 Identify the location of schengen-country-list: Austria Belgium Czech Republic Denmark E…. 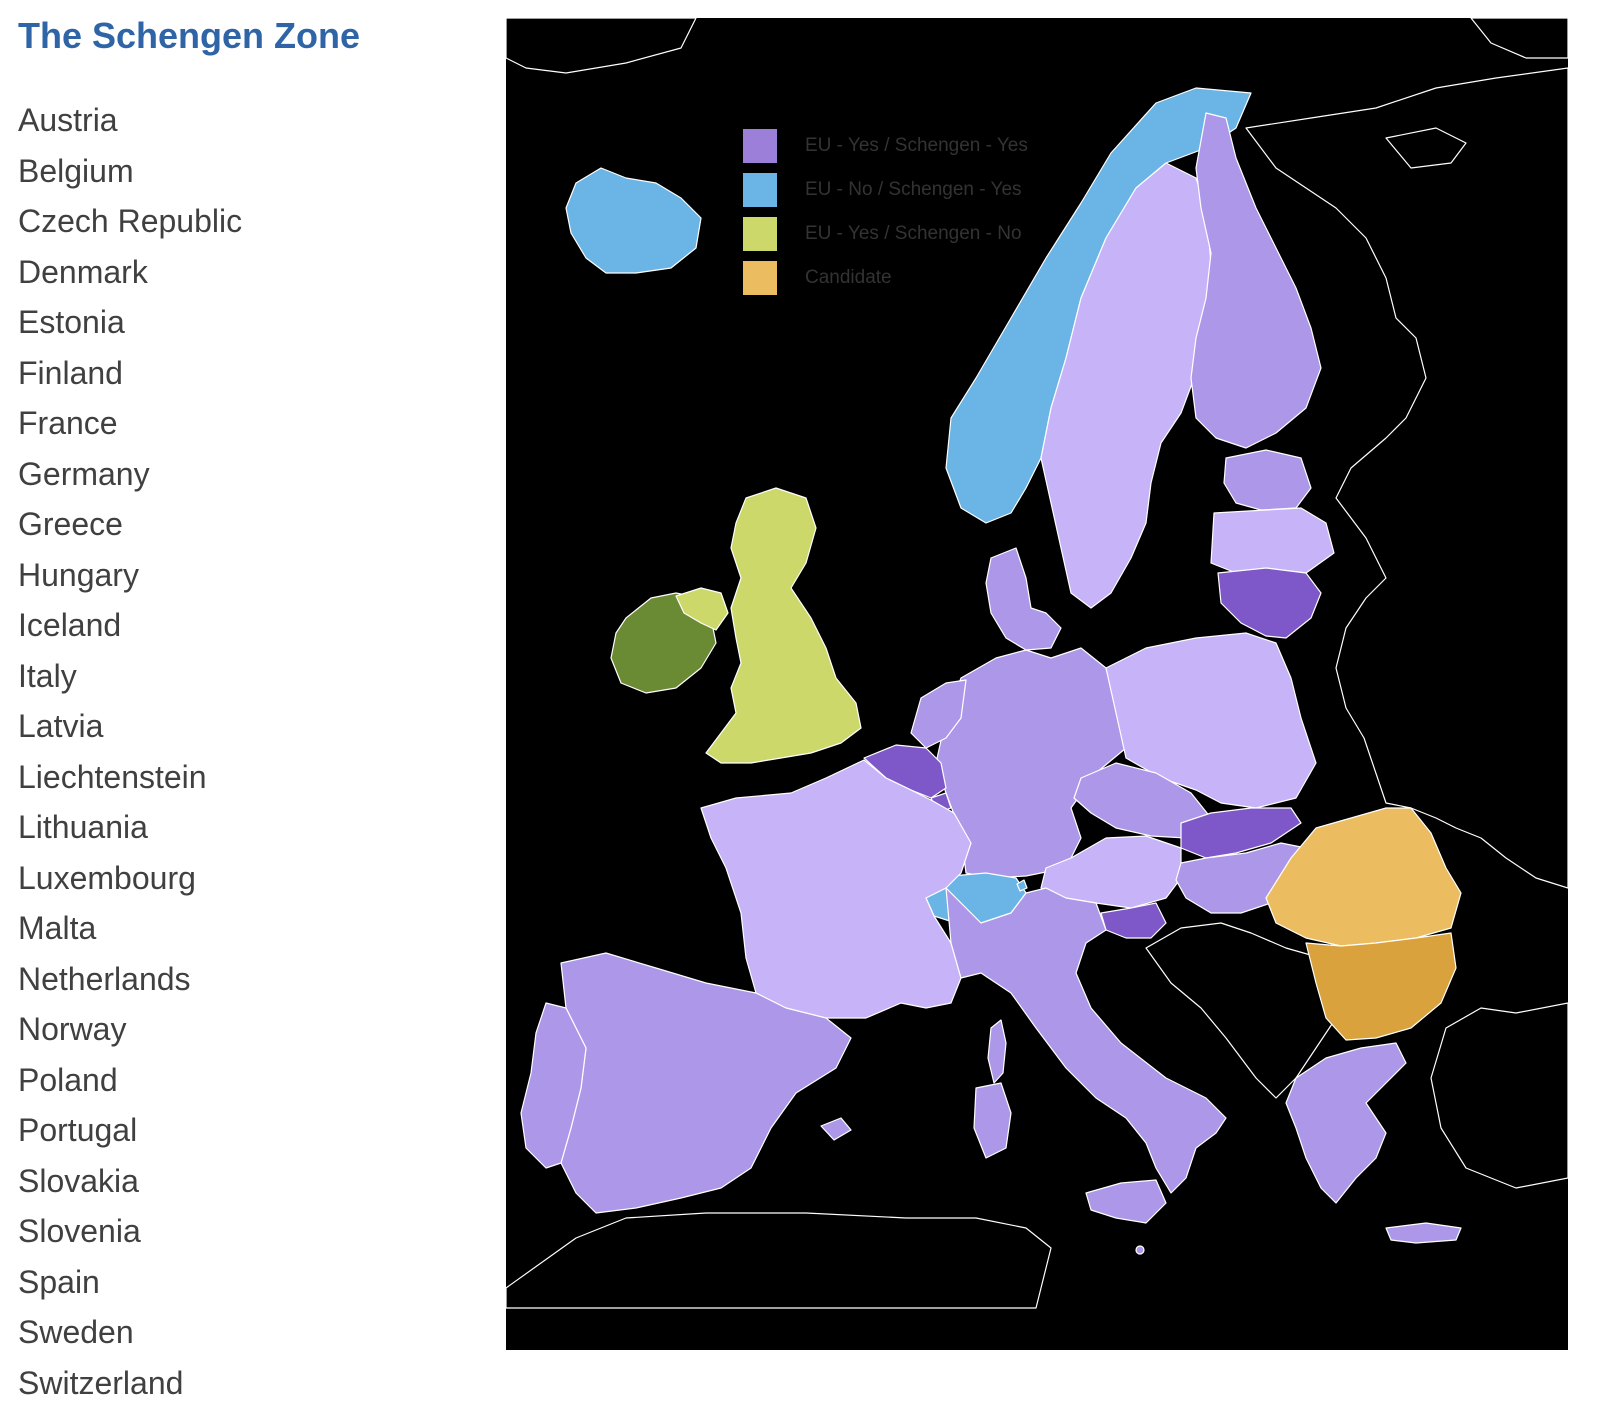
(130, 751).